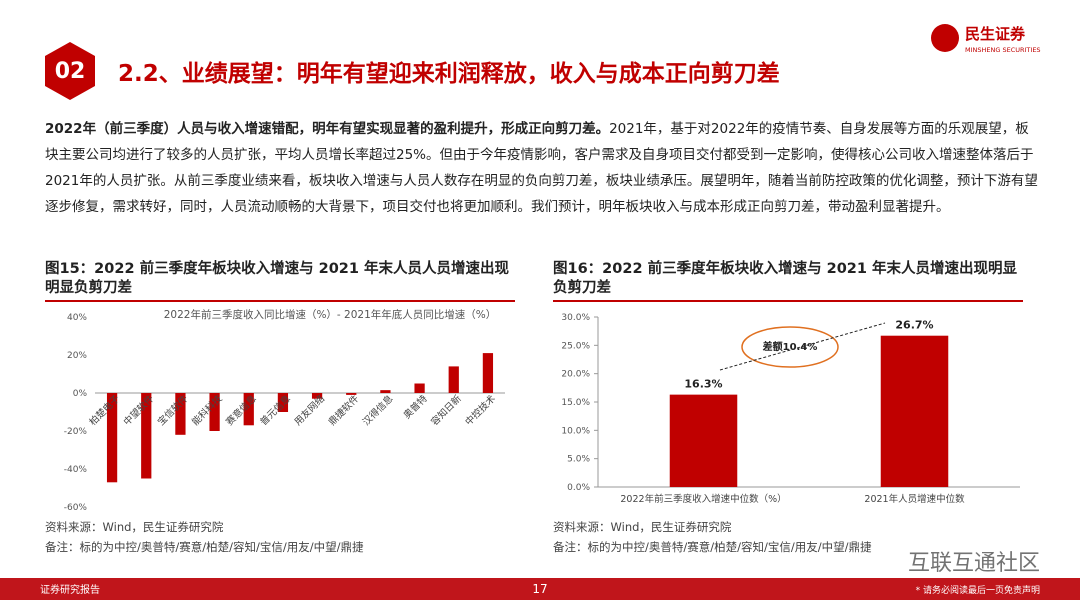 The height and width of the screenshot is (608, 1080). What do you see at coordinates (575, 431) in the screenshot?
I see `y-tick-label: 10.0%` at bounding box center [575, 431].